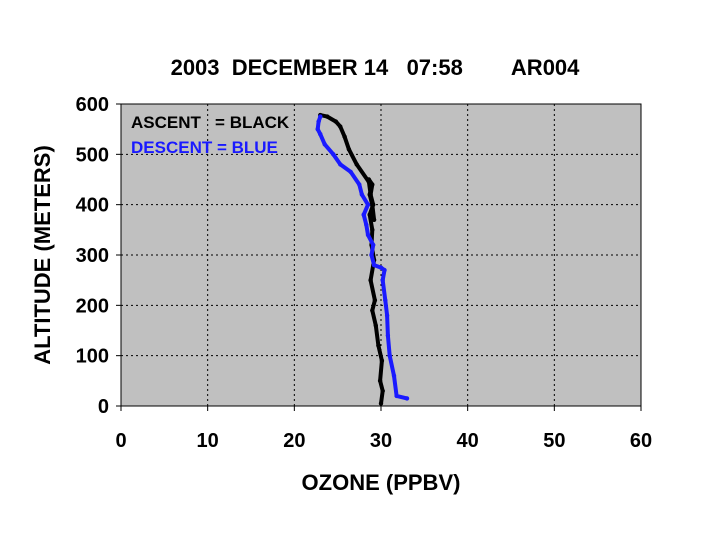 Image resolution: width=720 pixels, height=540 pixels. I want to click on x-tick-label: 20, so click(294, 441).